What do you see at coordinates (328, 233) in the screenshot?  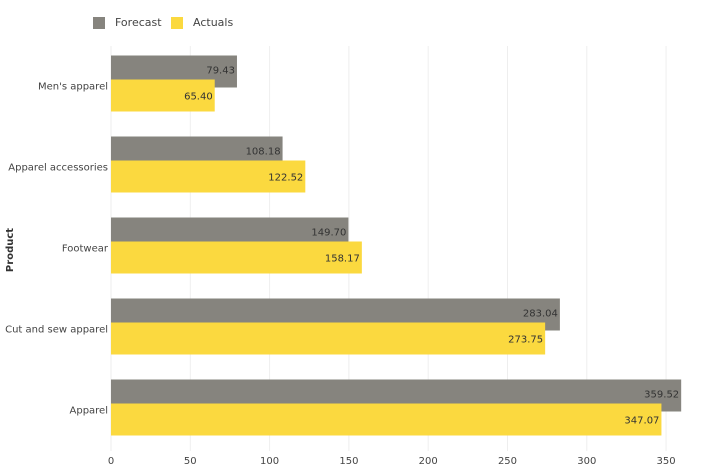 I see `data-label: 149.70` at bounding box center [328, 233].